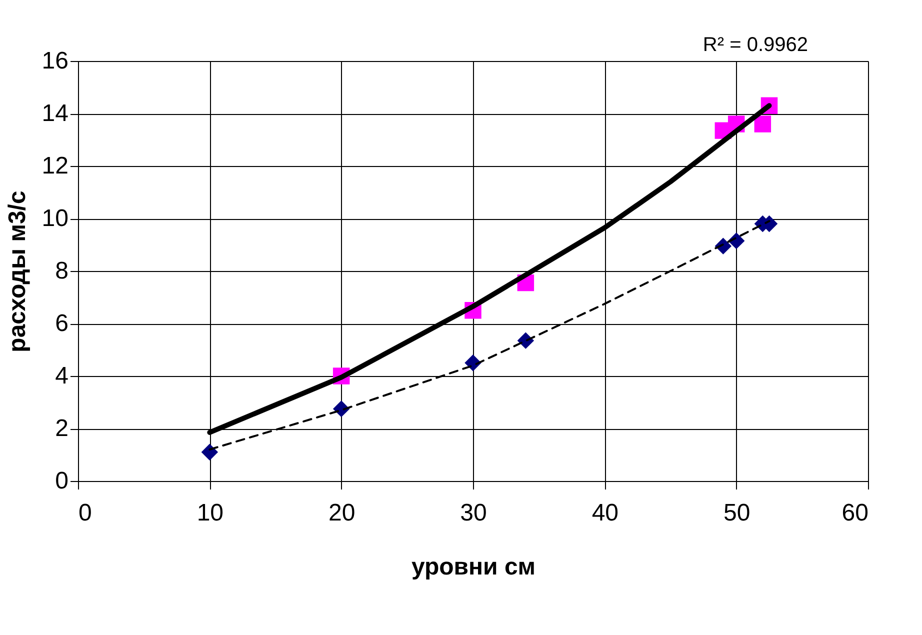  What do you see at coordinates (210, 513) in the screenshot?
I see `x-tick-label: 10` at bounding box center [210, 513].